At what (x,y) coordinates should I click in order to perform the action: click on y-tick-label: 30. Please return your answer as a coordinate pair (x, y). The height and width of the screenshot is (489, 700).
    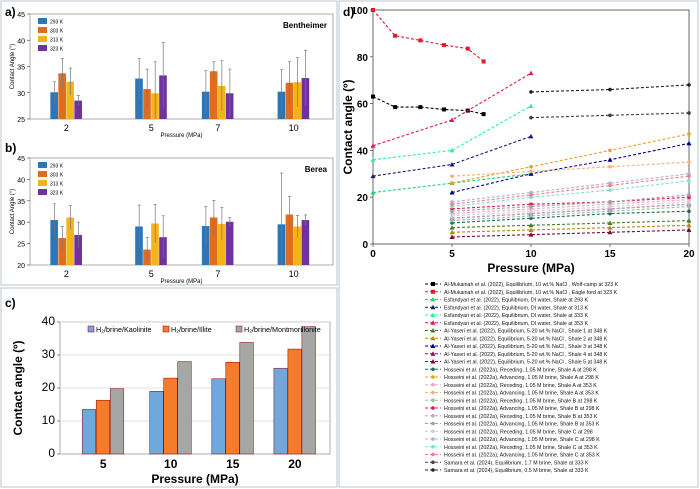
    Looking at the image, I should click on (49, 354).